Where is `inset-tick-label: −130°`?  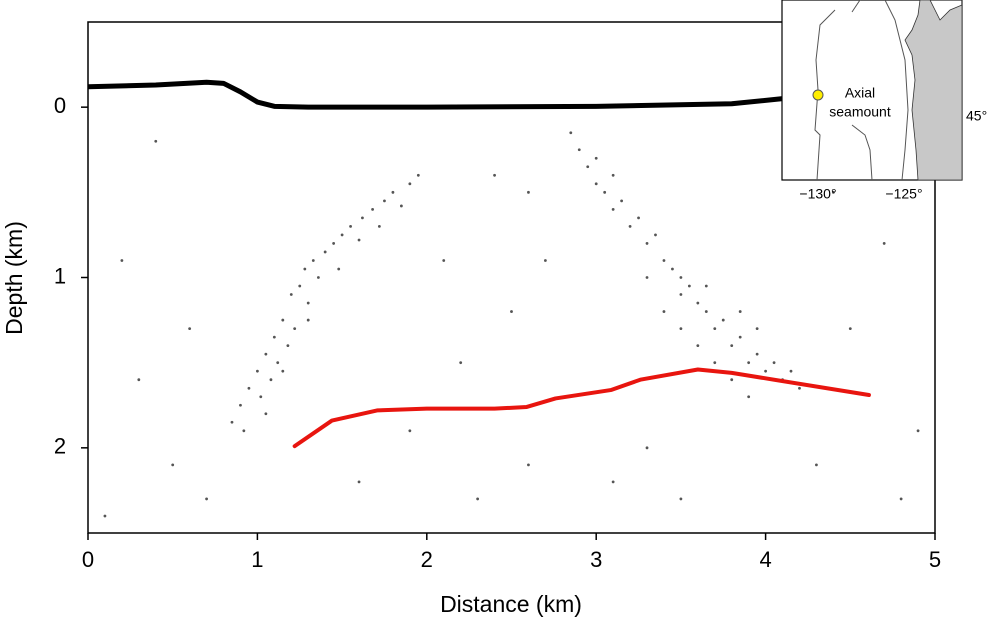 inset-tick-label: −130° is located at coordinates (817, 194).